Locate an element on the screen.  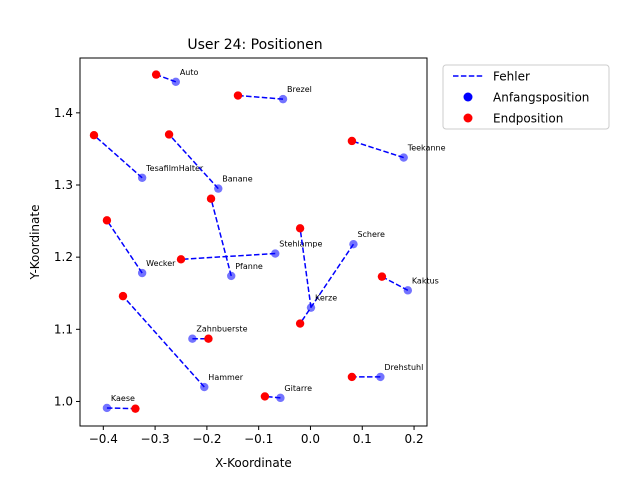
point-label: Kaese is located at coordinates (123, 398).